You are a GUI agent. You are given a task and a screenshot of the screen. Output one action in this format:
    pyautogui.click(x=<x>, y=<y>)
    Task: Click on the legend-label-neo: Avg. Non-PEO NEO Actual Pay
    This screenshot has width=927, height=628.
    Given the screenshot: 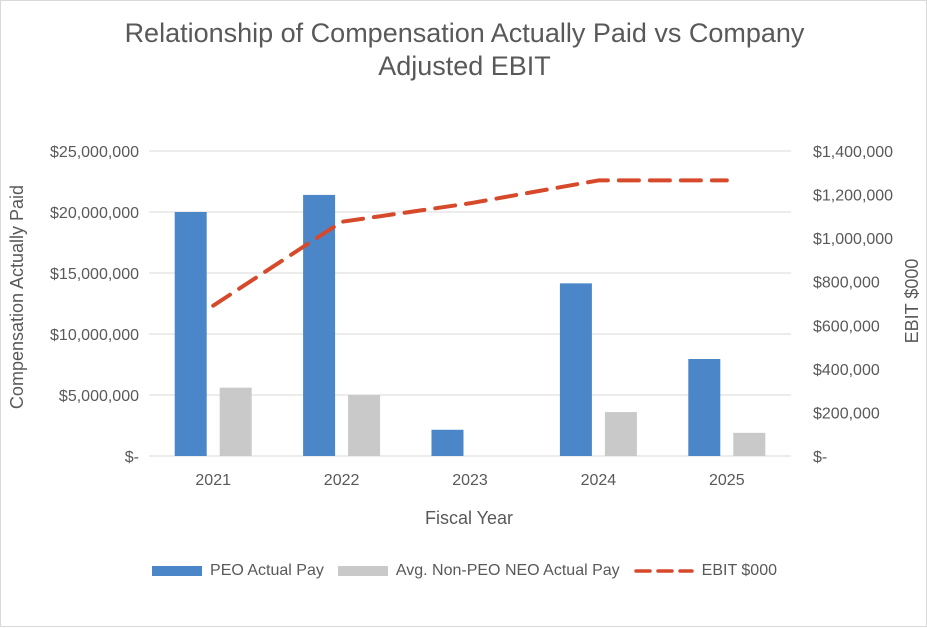 What is the action you would take?
    pyautogui.click(x=508, y=571)
    